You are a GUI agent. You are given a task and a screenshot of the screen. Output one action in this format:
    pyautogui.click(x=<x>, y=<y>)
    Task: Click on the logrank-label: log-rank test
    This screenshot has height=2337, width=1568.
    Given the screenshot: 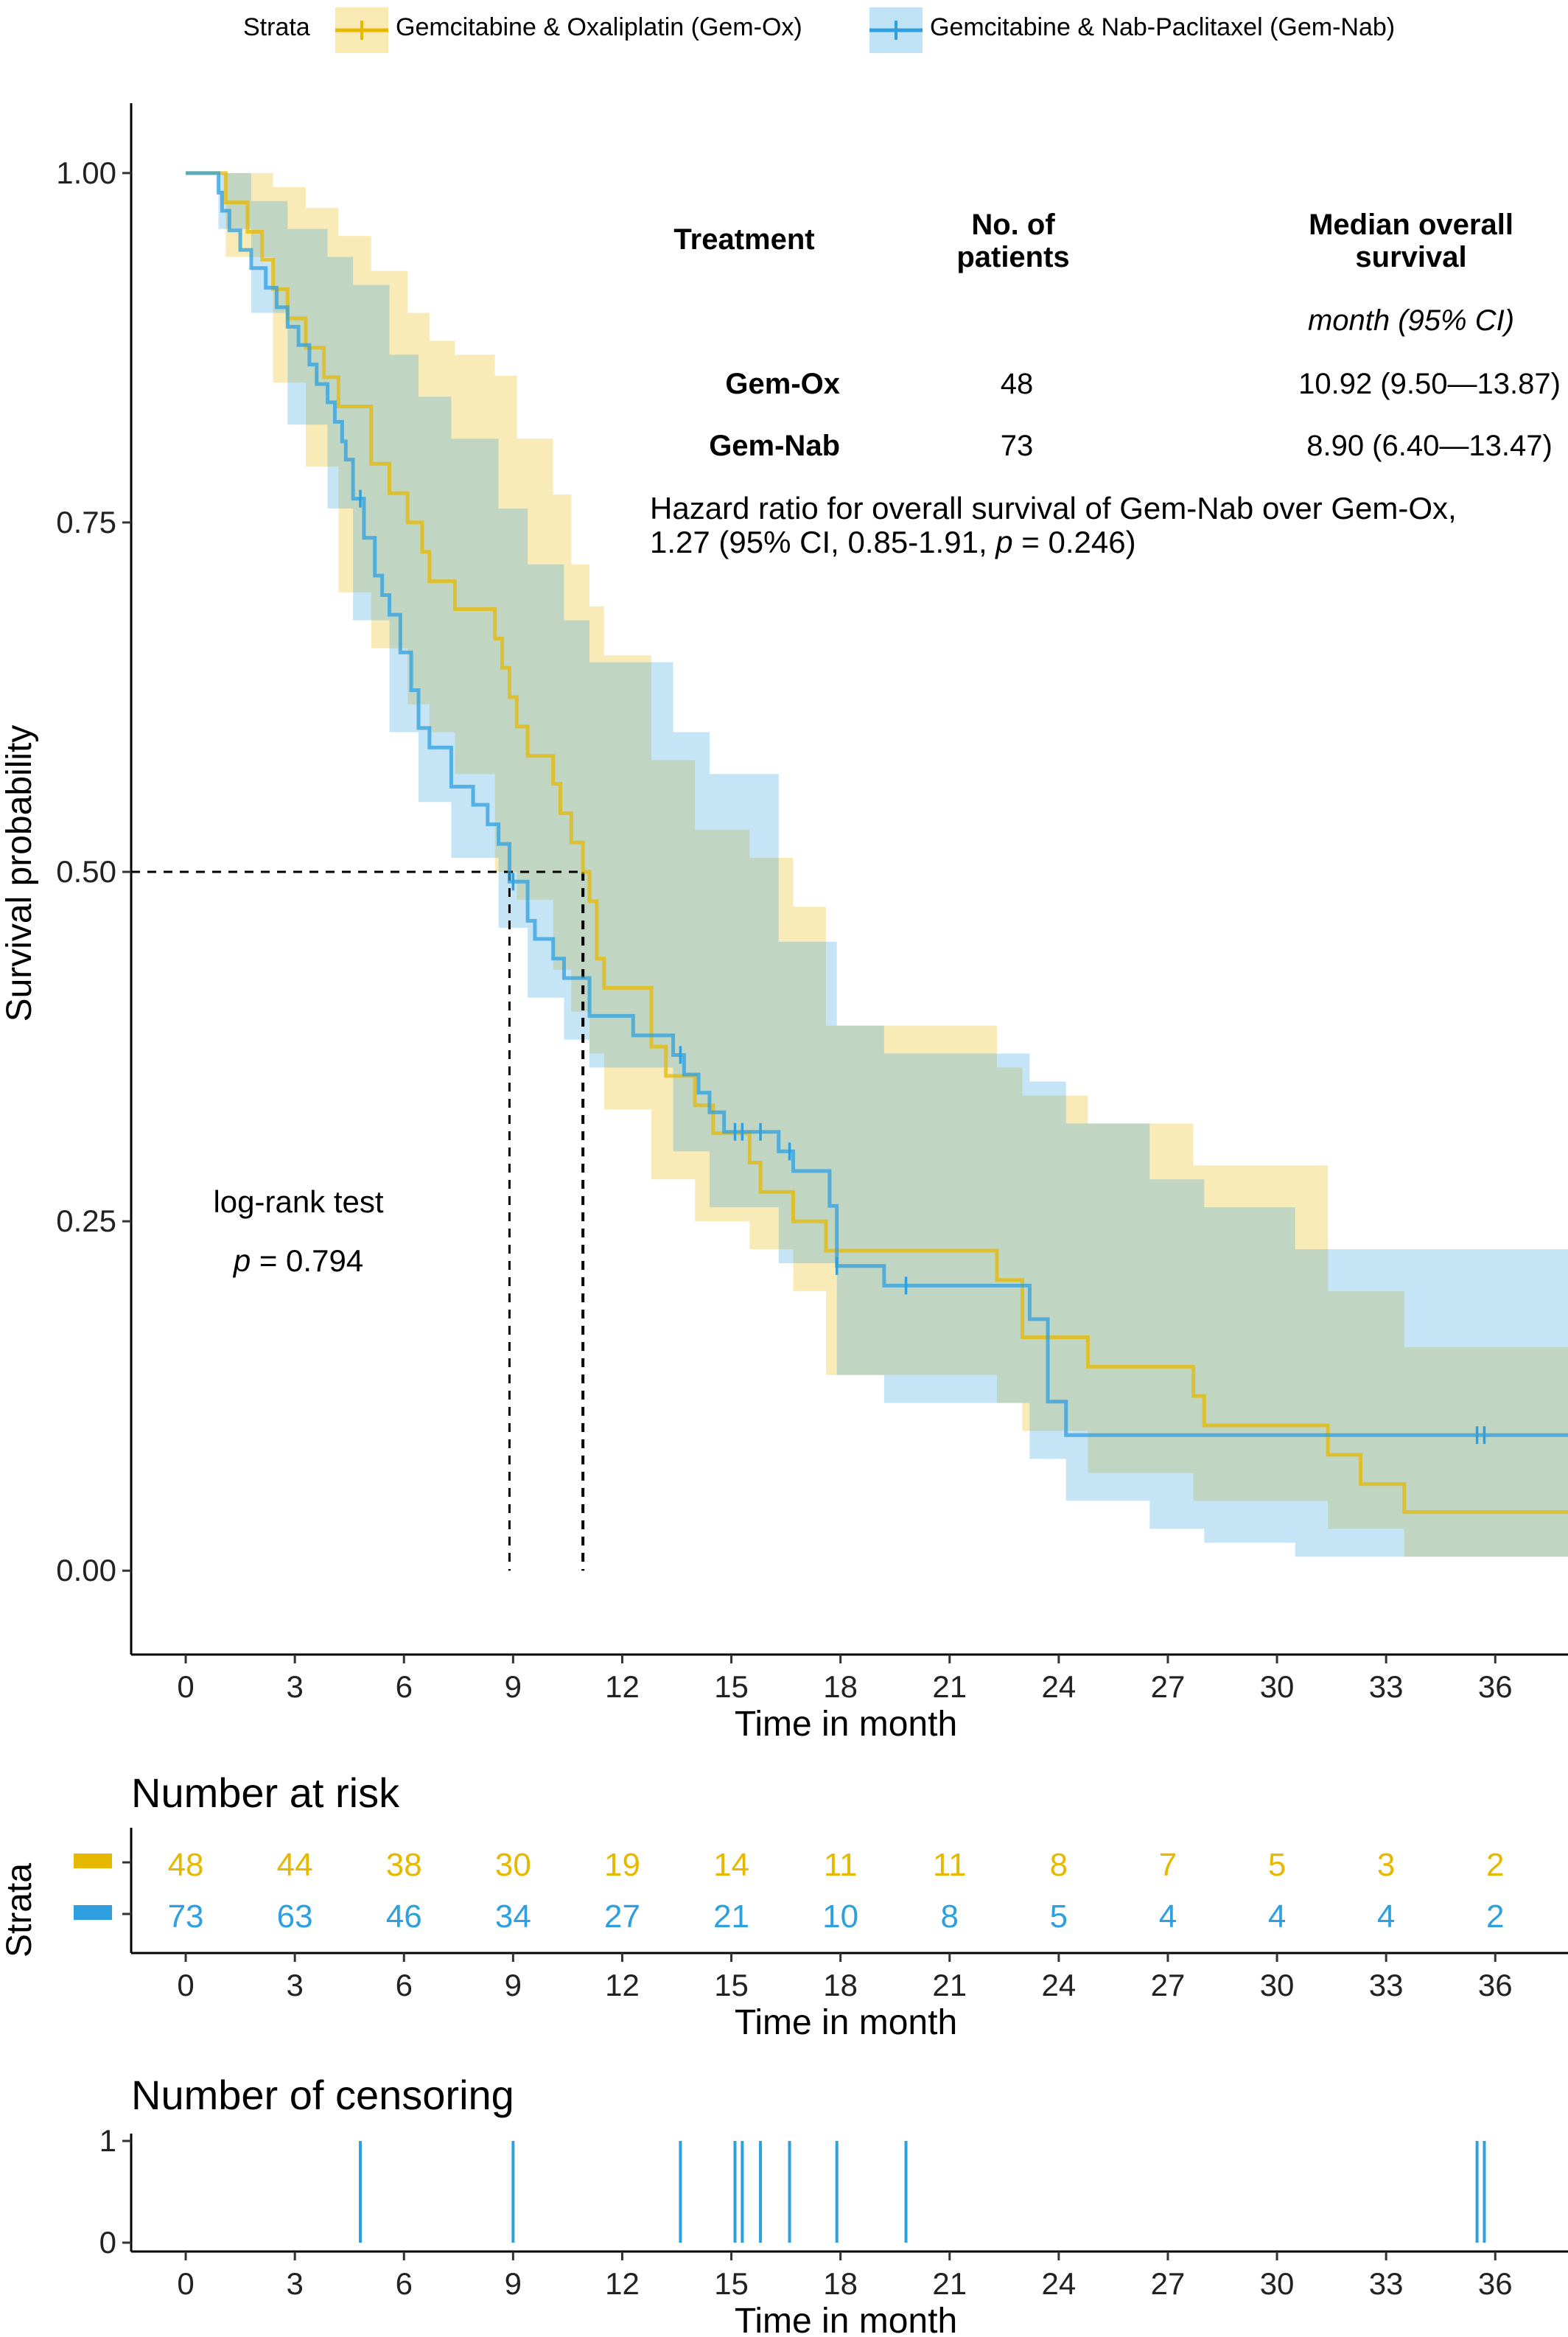 What is the action you would take?
    pyautogui.click(x=298, y=1201)
    